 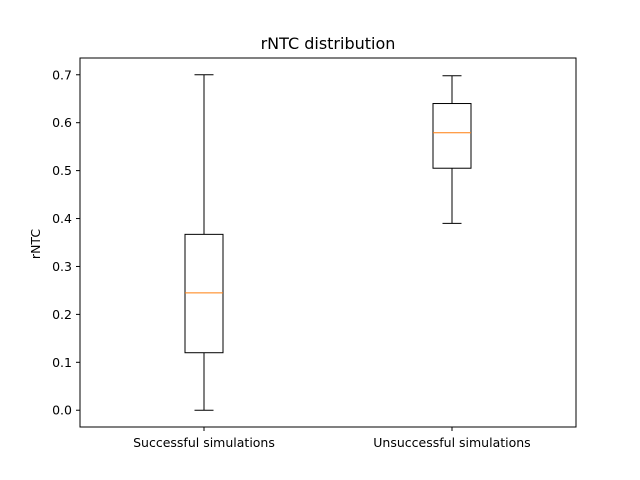 I want to click on y-tick-label-3: 0.3, so click(x=62, y=266).